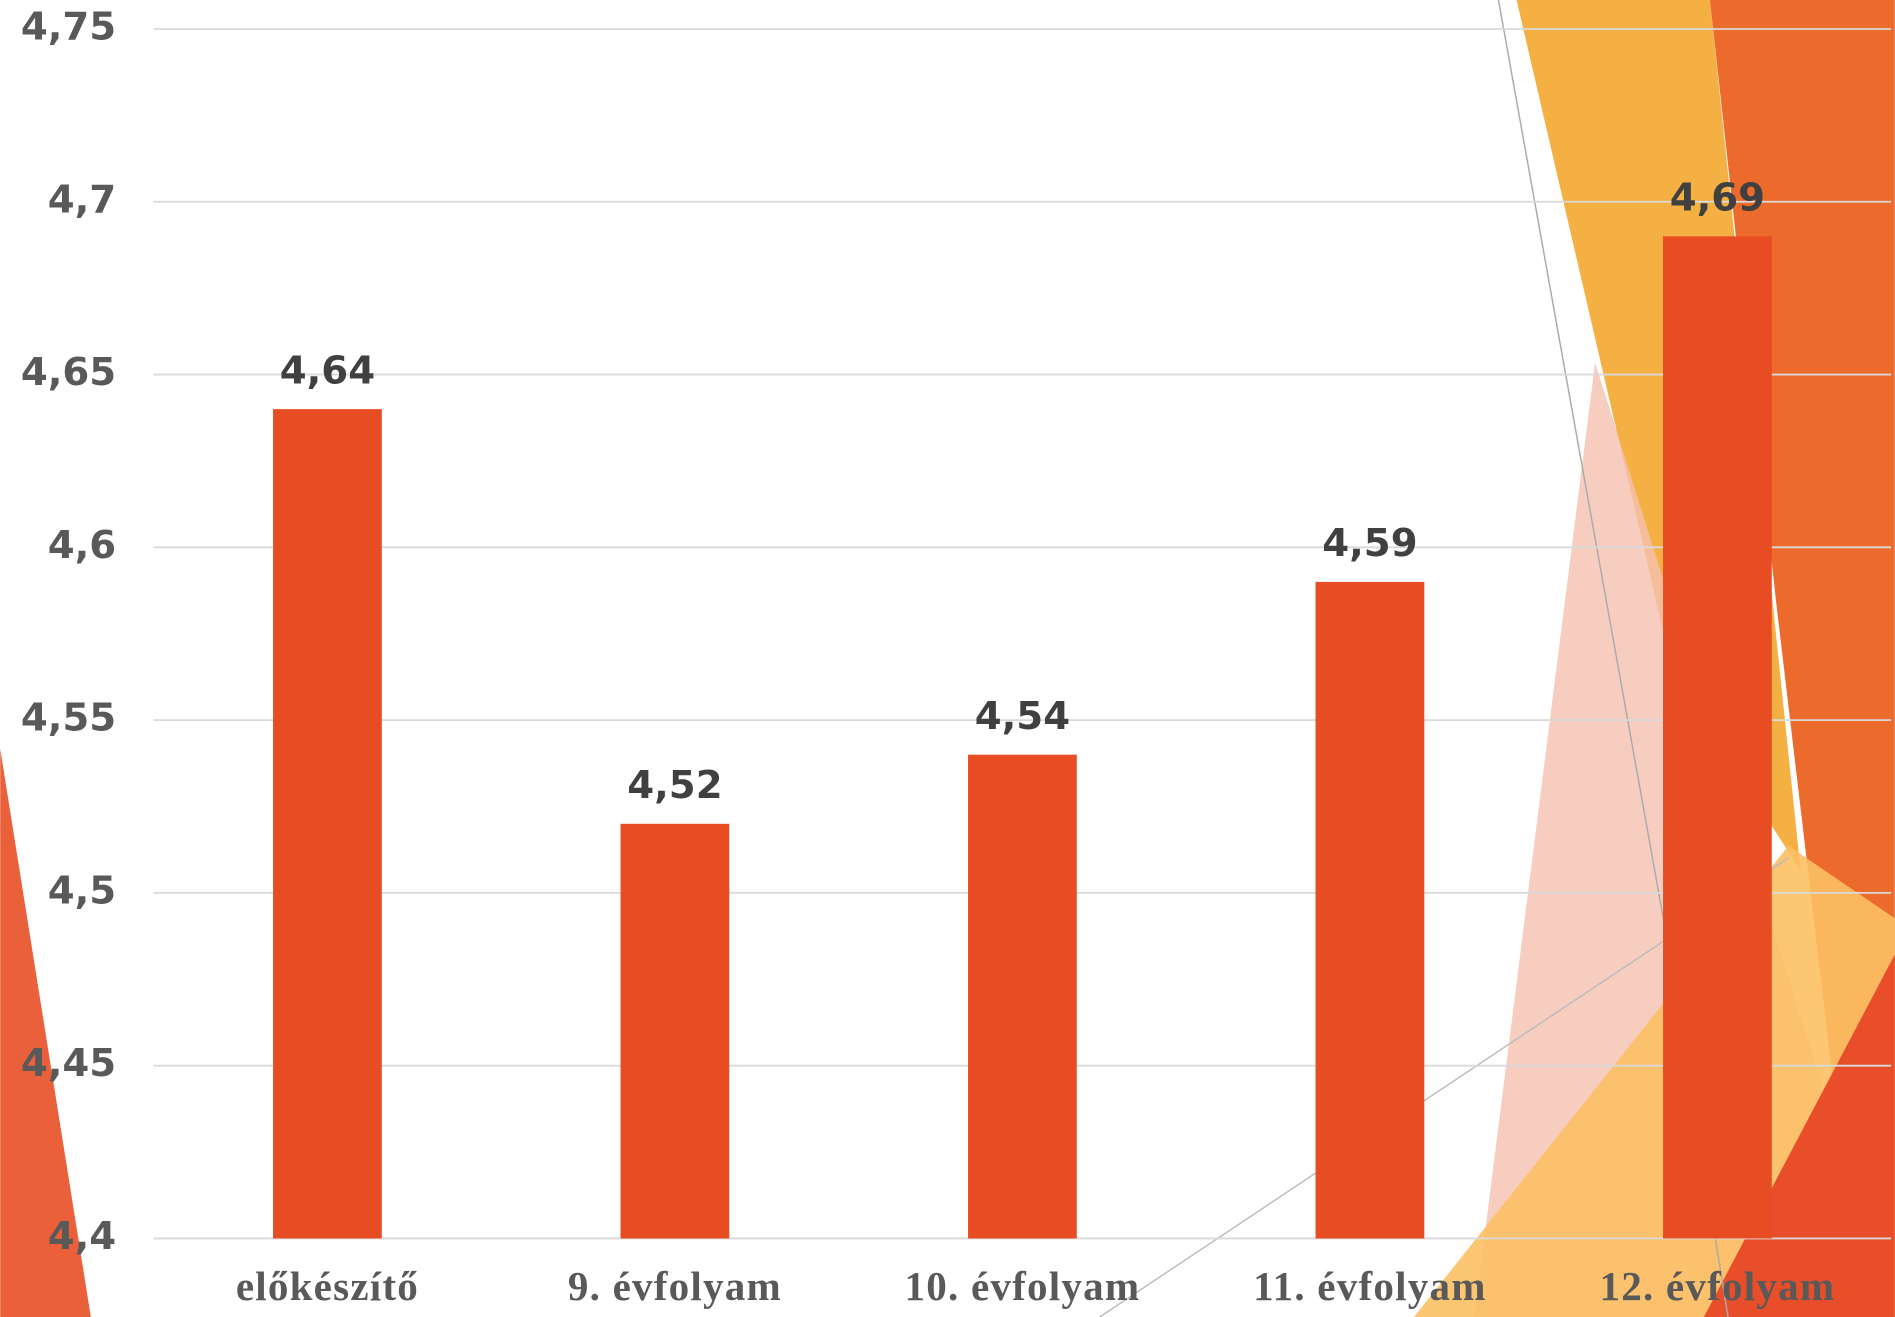  I want to click on data-label: 4,69, so click(1717, 198).